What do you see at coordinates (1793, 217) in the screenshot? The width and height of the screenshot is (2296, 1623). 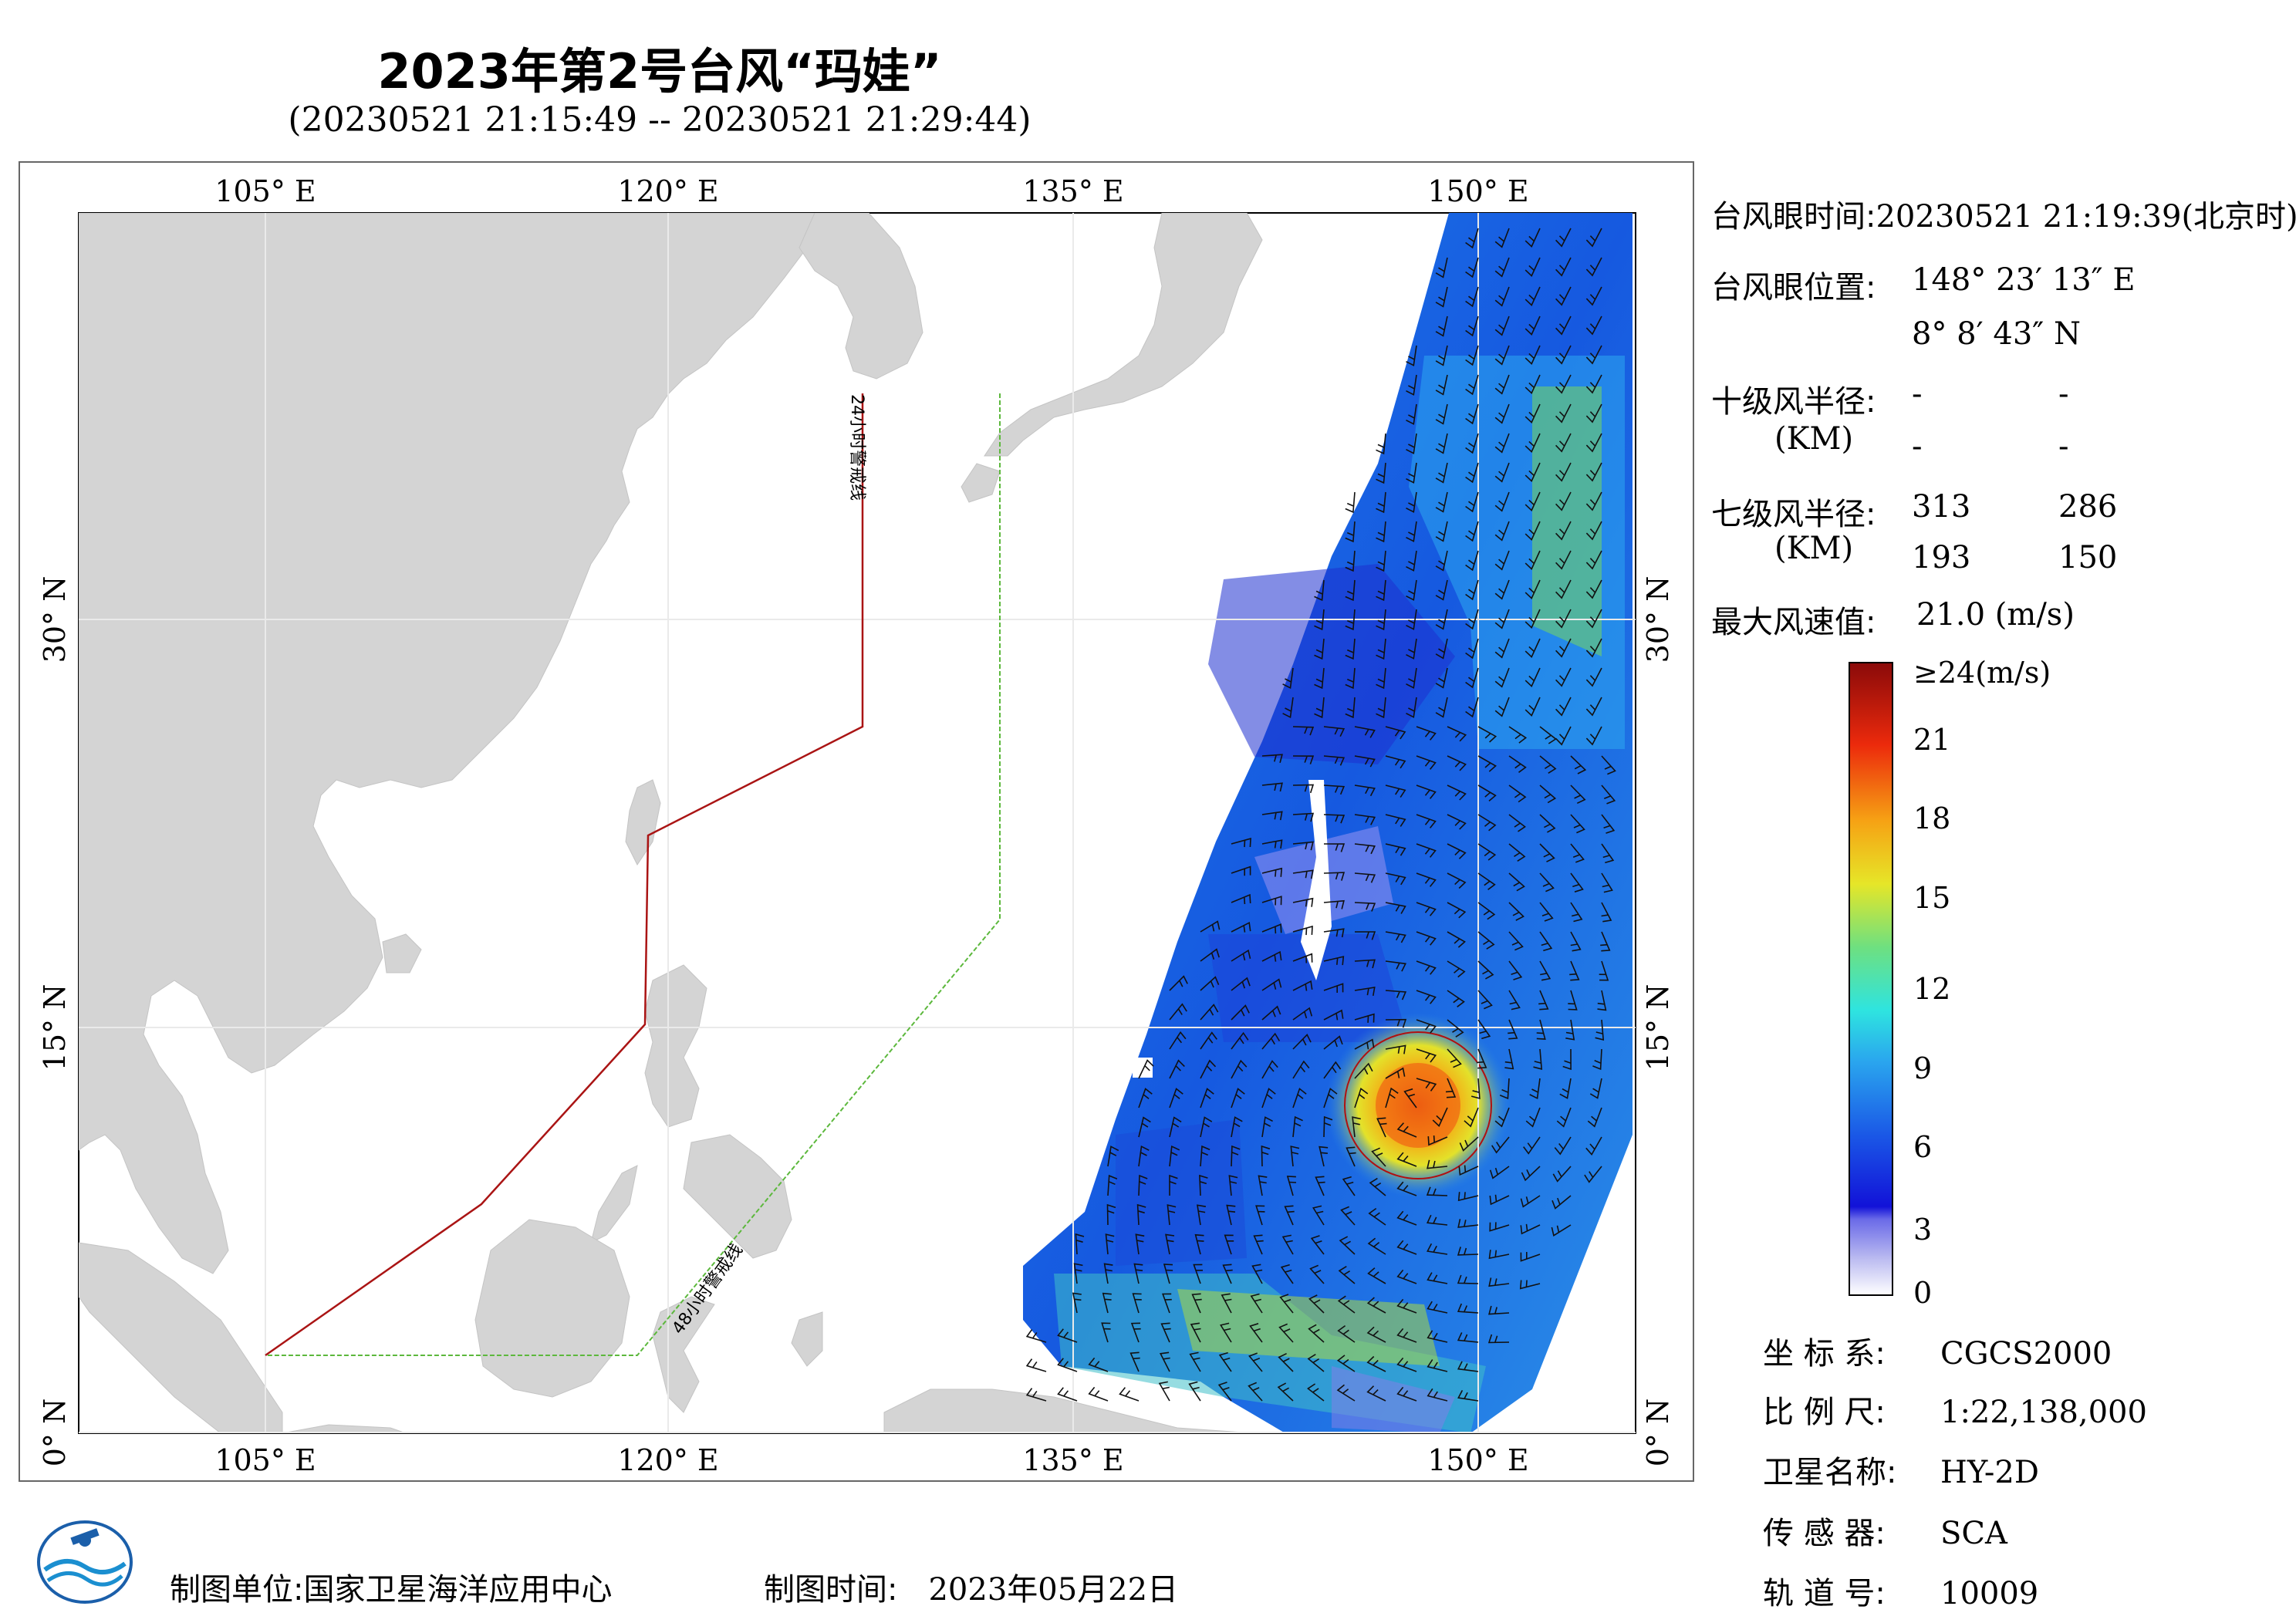 I see `eye-time-label: 台风眼时间:` at bounding box center [1793, 217].